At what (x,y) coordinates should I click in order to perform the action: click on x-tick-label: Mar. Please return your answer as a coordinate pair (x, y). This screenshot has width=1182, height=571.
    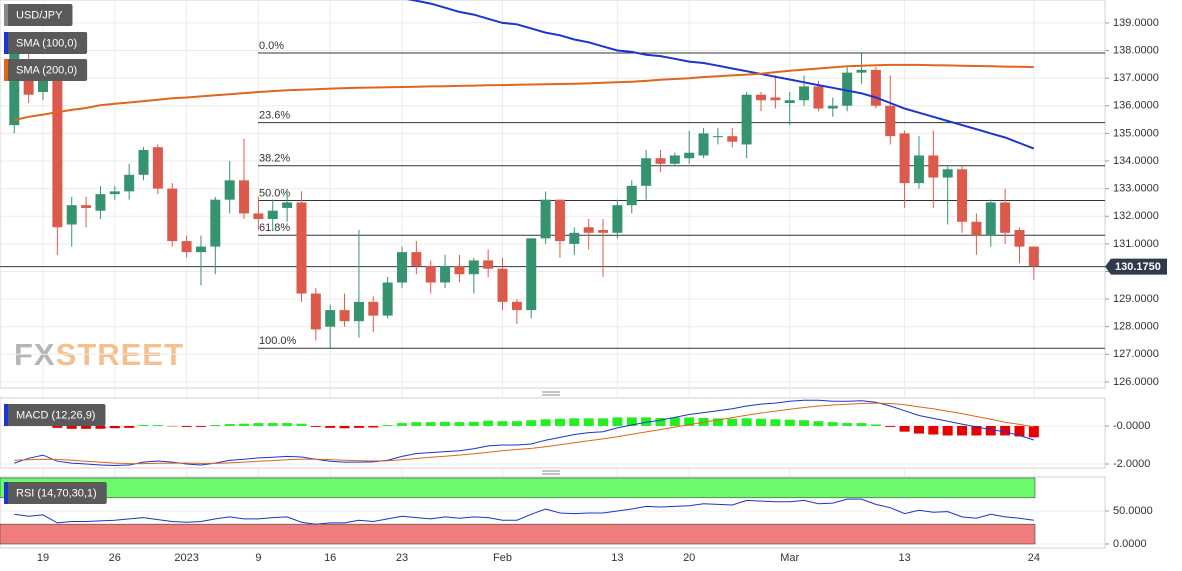
    Looking at the image, I should click on (789, 558).